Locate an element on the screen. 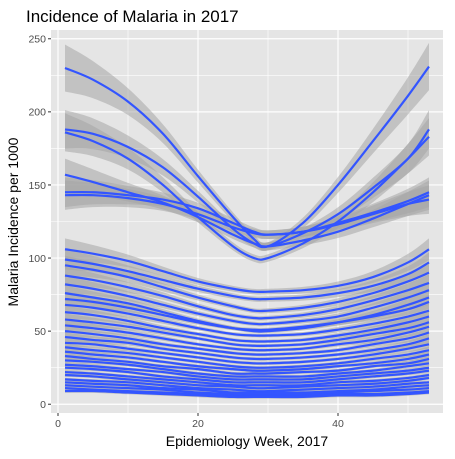 The width and height of the screenshot is (455, 459). series-15-band is located at coordinates (247, 324).